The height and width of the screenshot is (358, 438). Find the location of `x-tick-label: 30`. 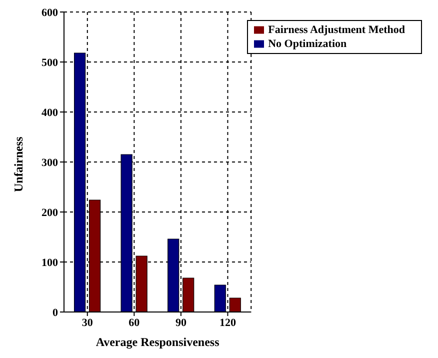

x-tick-label: 30 is located at coordinates (88, 322).